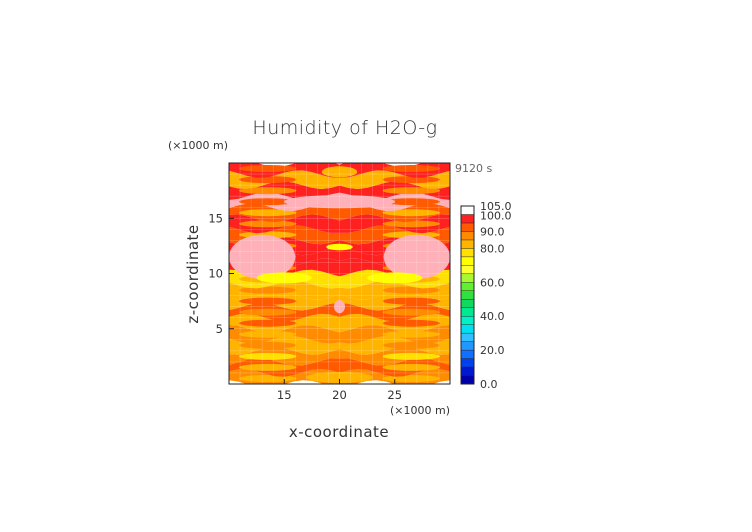 The width and height of the screenshot is (752, 532). What do you see at coordinates (339, 432) in the screenshot?
I see `x-axis-label: x-coordinate` at bounding box center [339, 432].